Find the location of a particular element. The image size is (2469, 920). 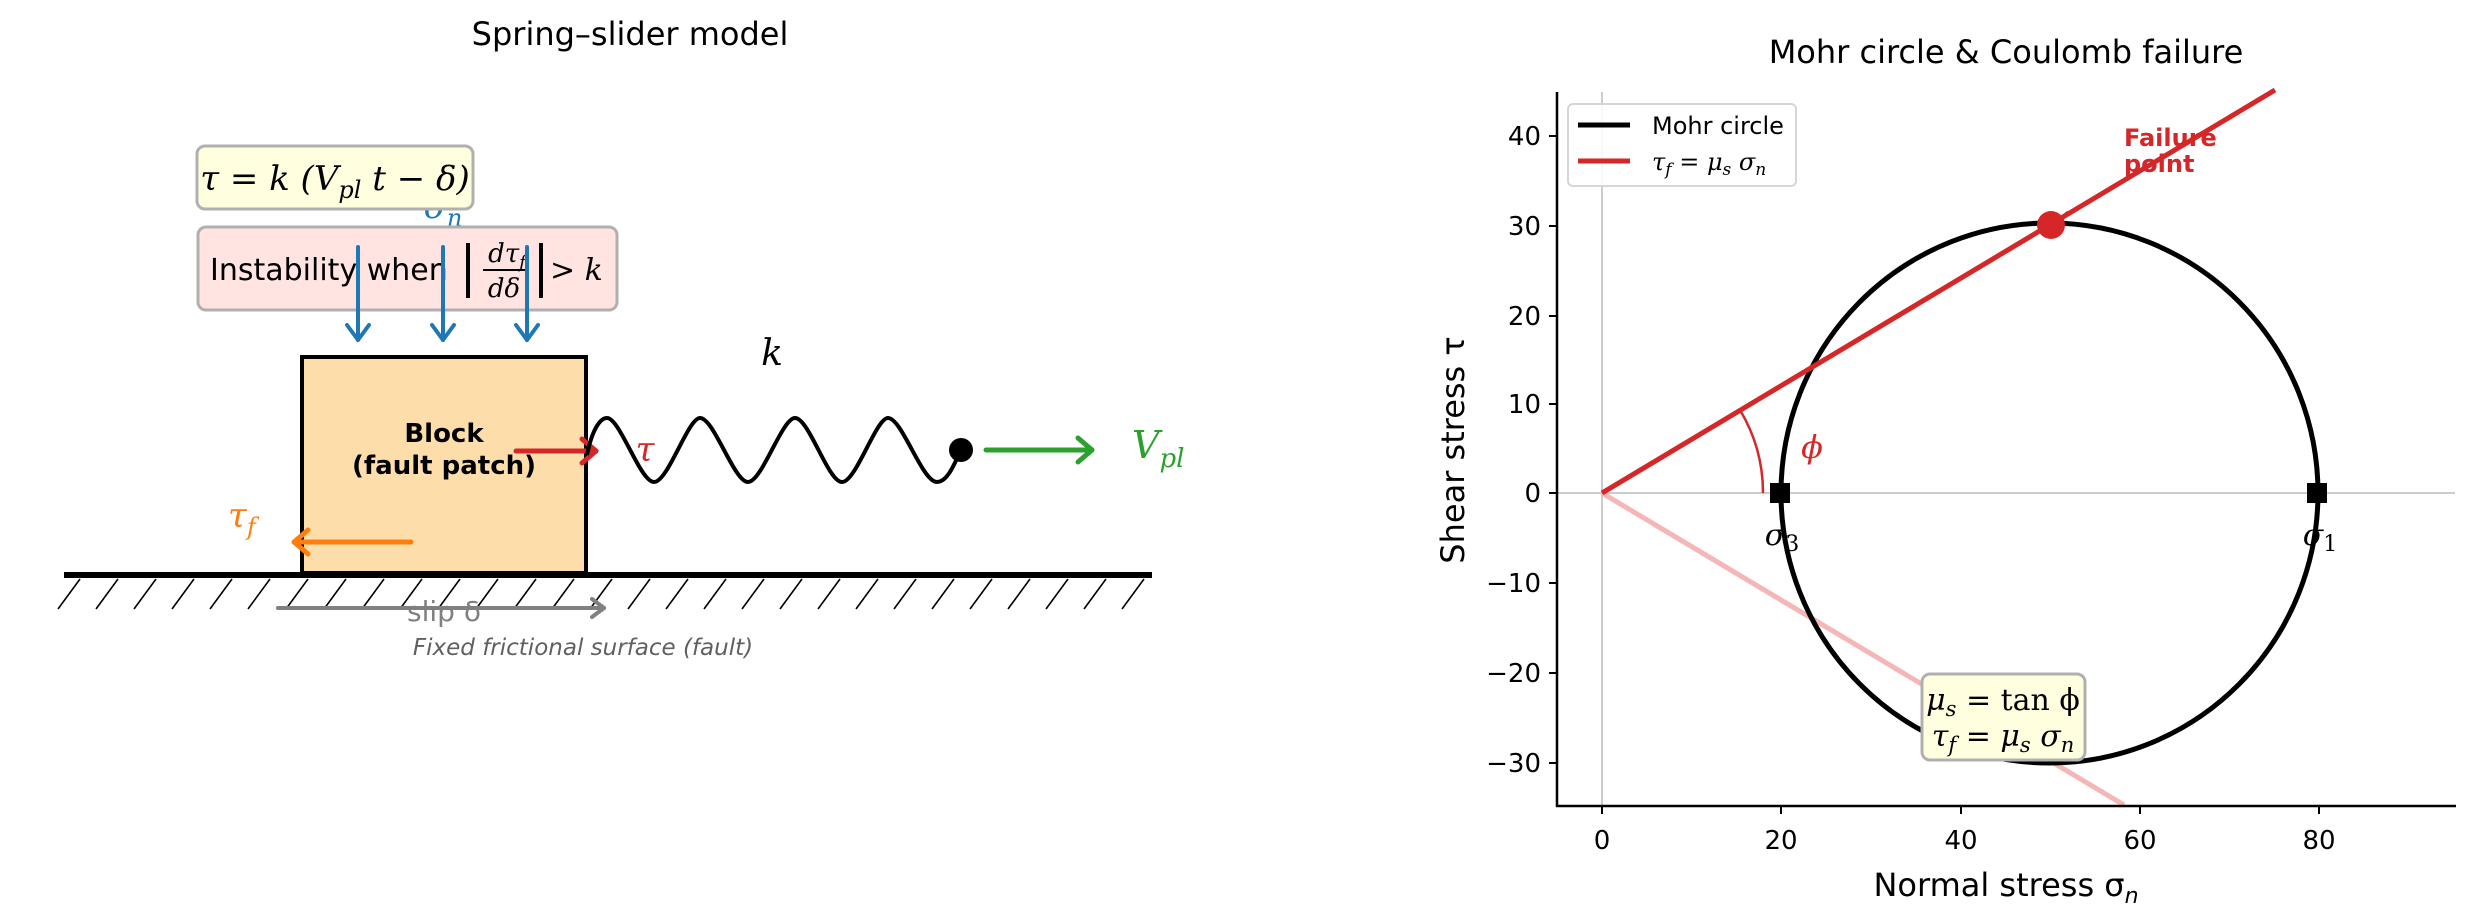

fraction-numerator: dτf is located at coordinates (508, 256).